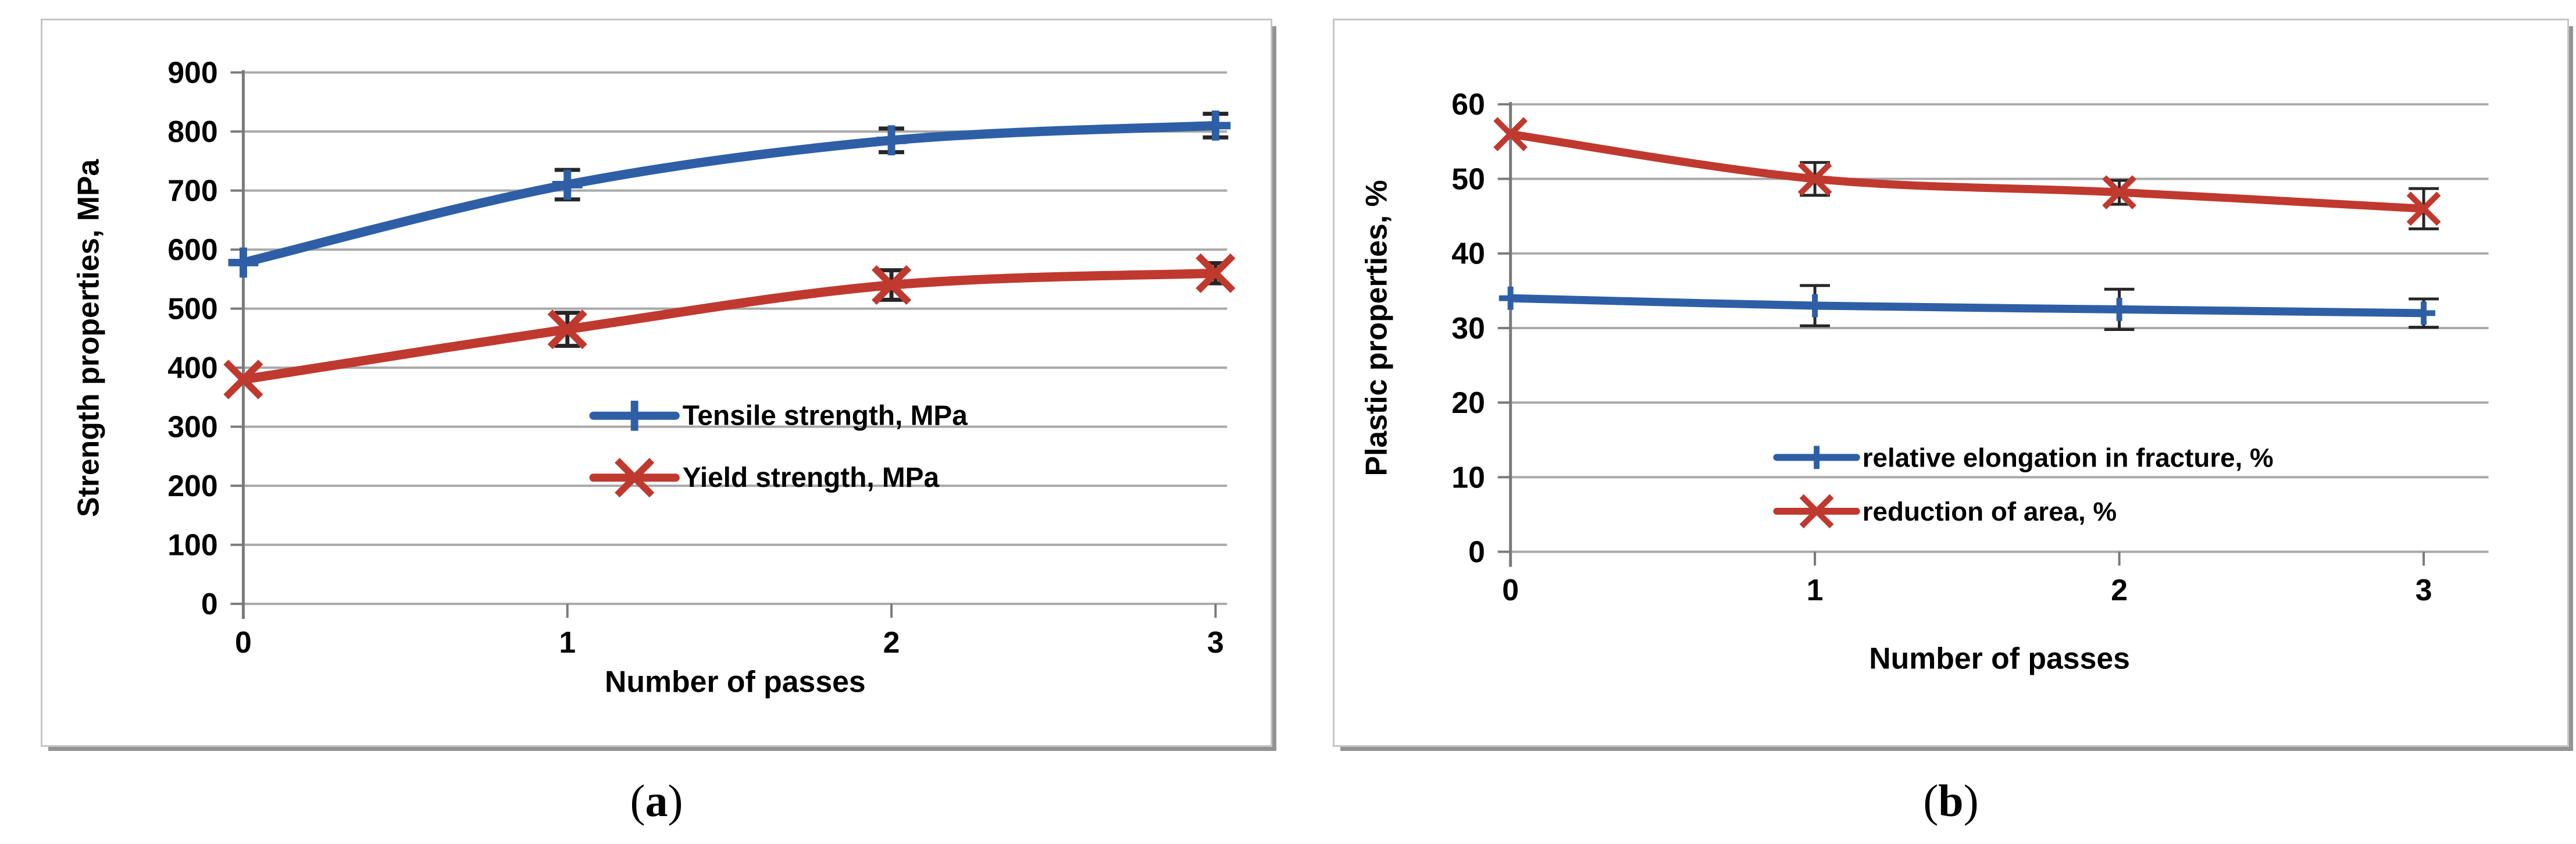 This screenshot has width=2576, height=844. I want to click on y-tick-label: 200, so click(192, 486).